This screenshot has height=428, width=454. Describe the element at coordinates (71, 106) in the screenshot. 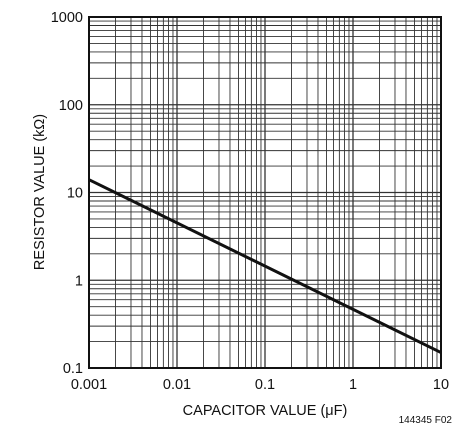

I see `y-tick-label: 100` at that location.